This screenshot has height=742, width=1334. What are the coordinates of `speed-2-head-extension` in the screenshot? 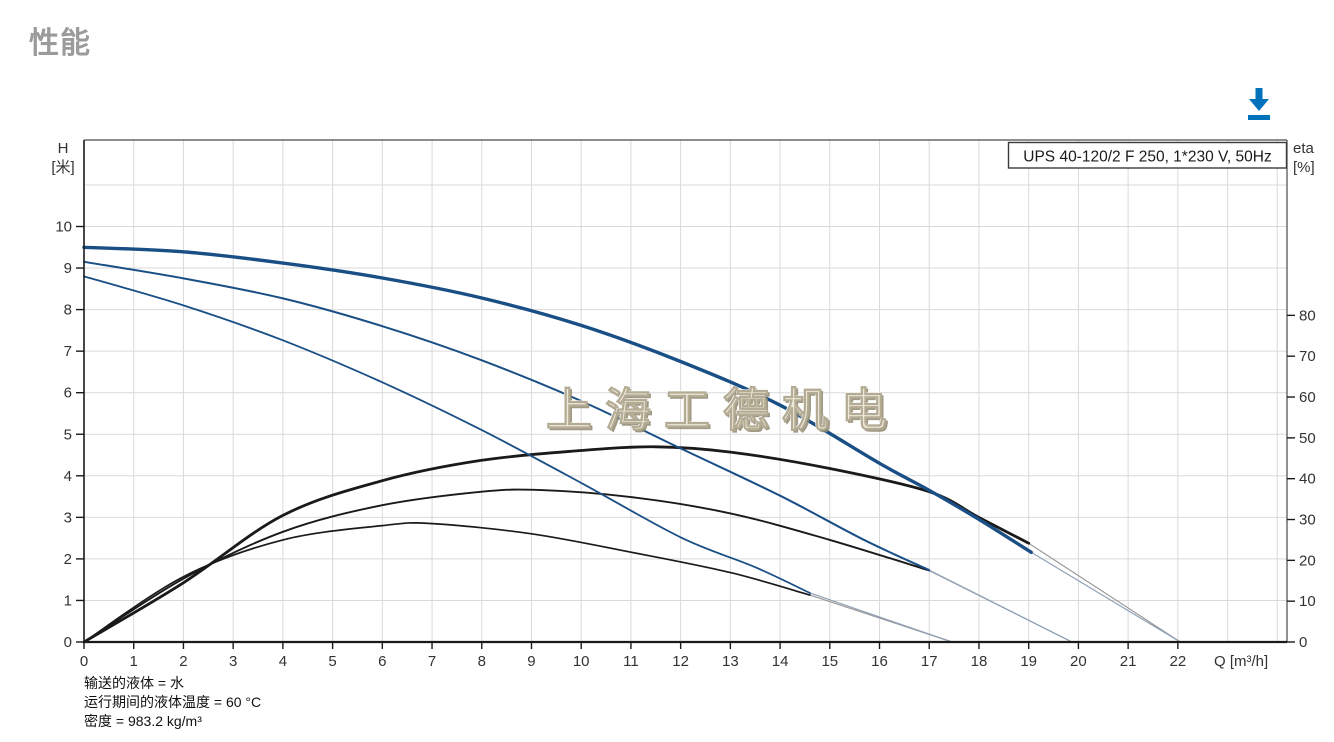 It's located at (1000, 606).